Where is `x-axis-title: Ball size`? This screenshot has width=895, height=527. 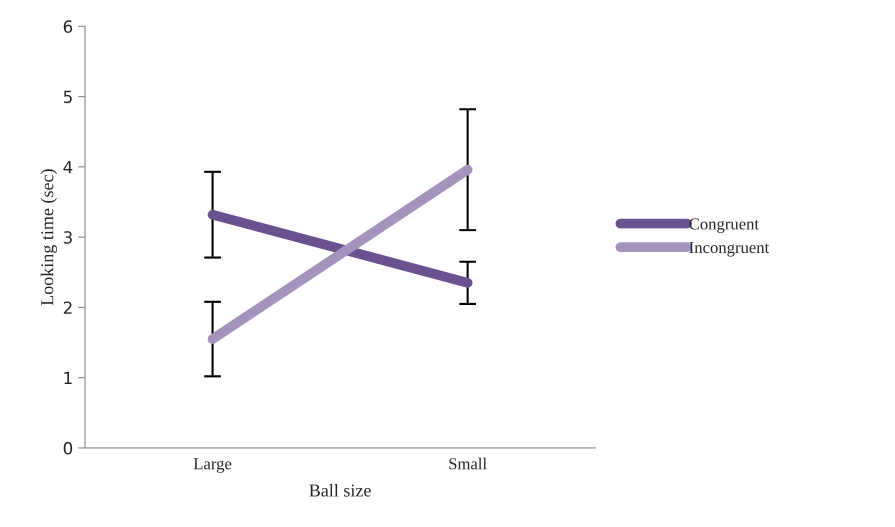
x-axis-title: Ball size is located at coordinates (340, 490).